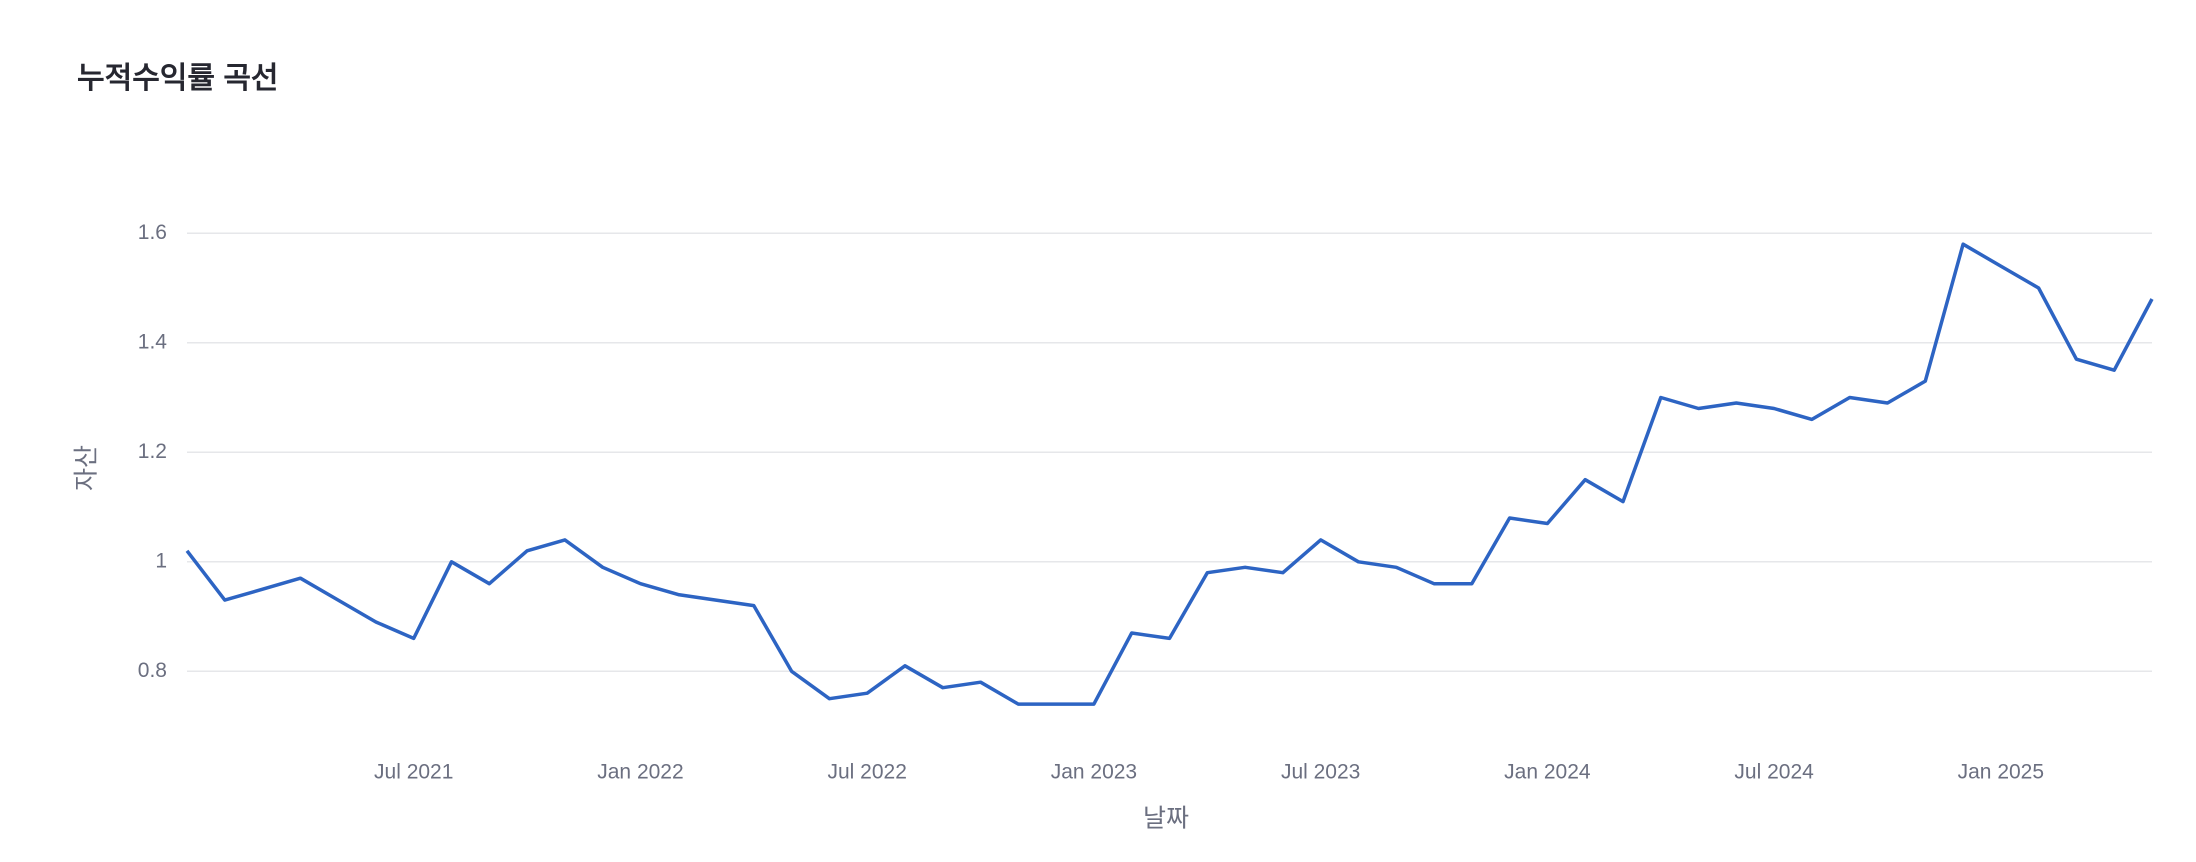  I want to click on y-tick-label: 0.8, so click(152, 670).